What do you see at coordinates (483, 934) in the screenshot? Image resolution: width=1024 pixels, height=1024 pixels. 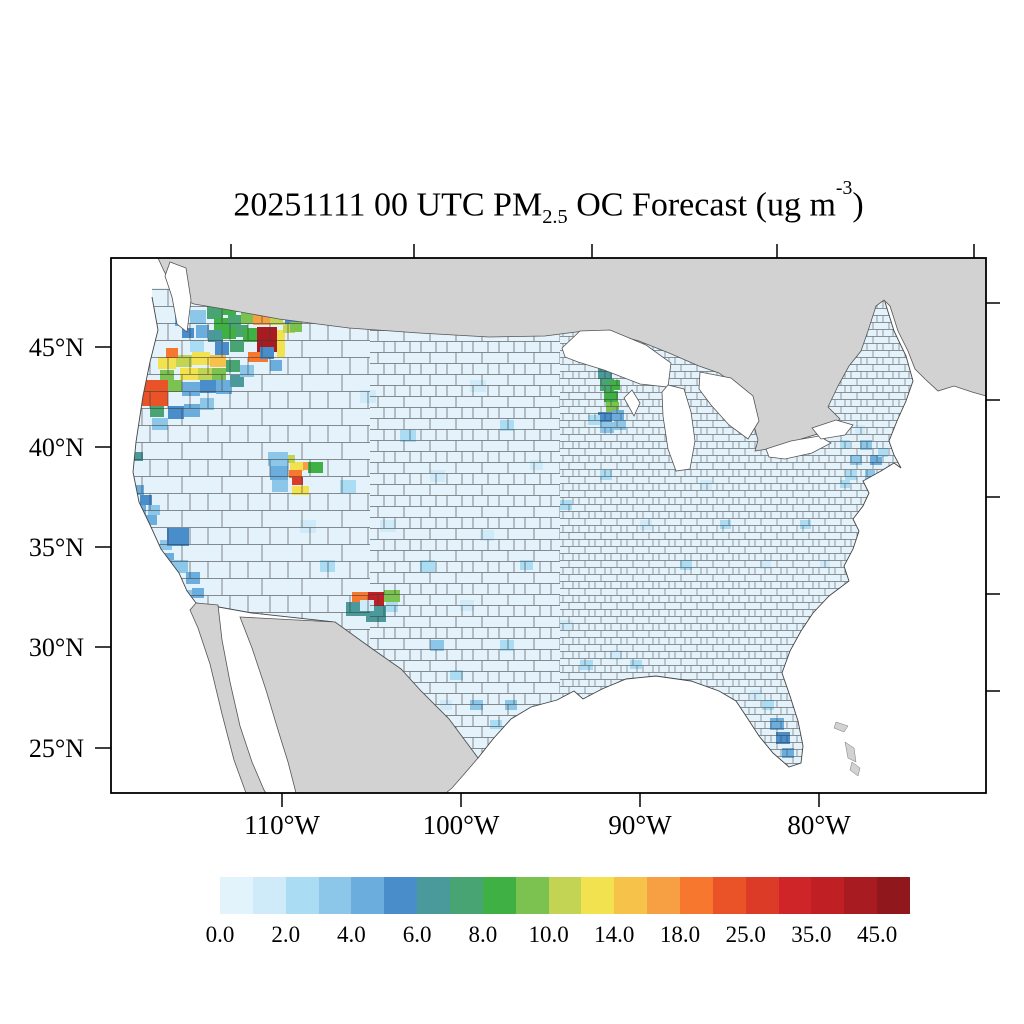 I see `colorbar-tick-label: 8.0` at bounding box center [483, 934].